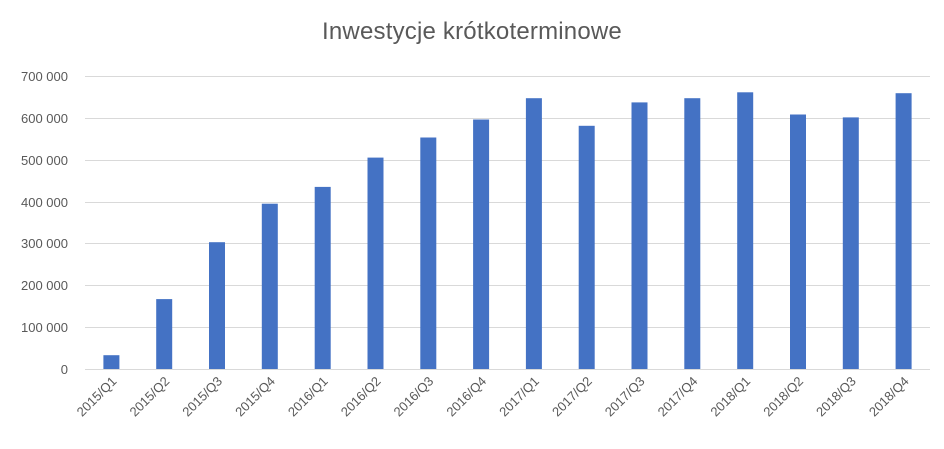  Describe the element at coordinates (572, 397) in the screenshot. I see `x-tick-label: 2017/Q2` at that location.